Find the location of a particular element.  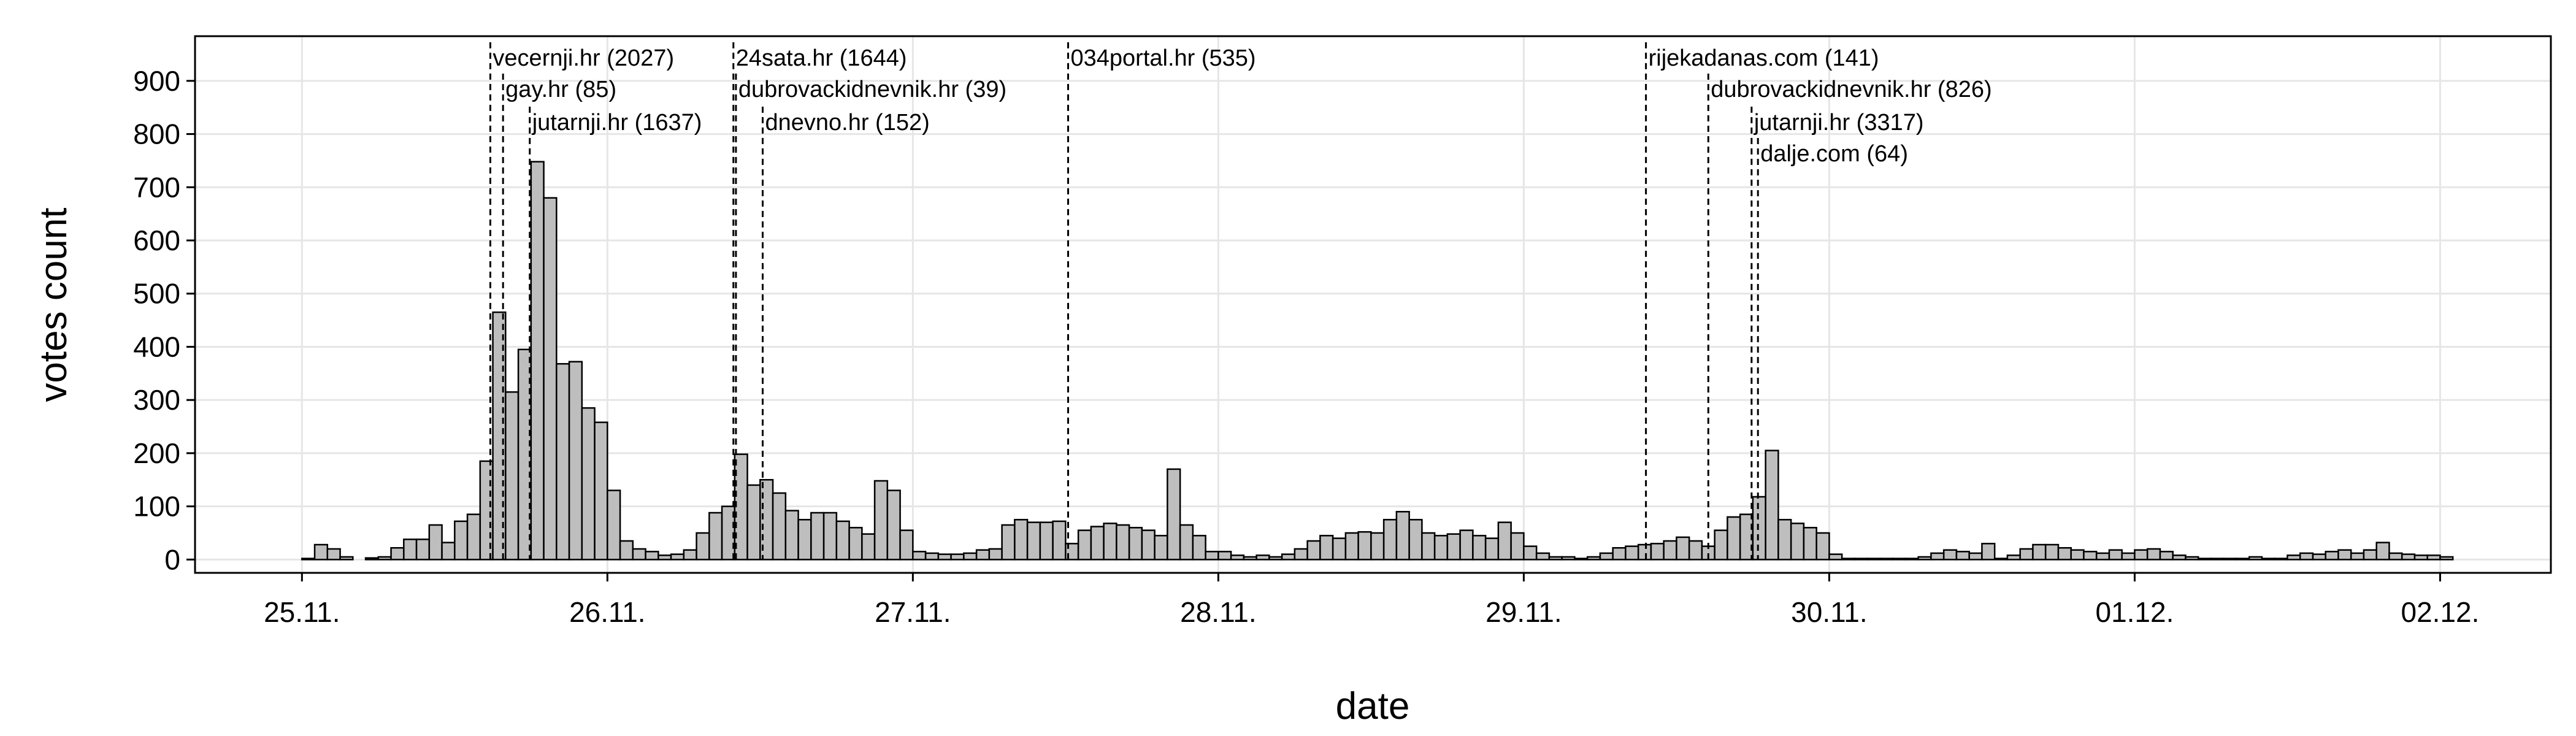

annotation-label: rijekadanas.com (141) is located at coordinates (1764, 58).